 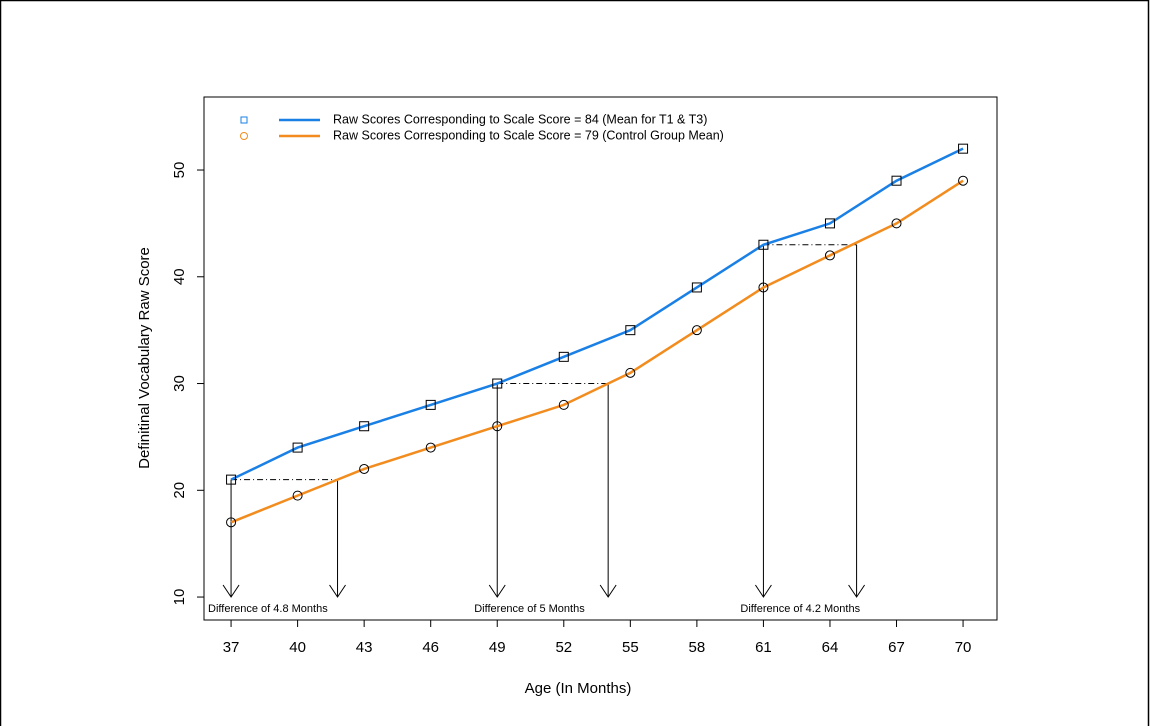 What do you see at coordinates (268, 609) in the screenshot?
I see `annotation: Difference of 4.8 Months` at bounding box center [268, 609].